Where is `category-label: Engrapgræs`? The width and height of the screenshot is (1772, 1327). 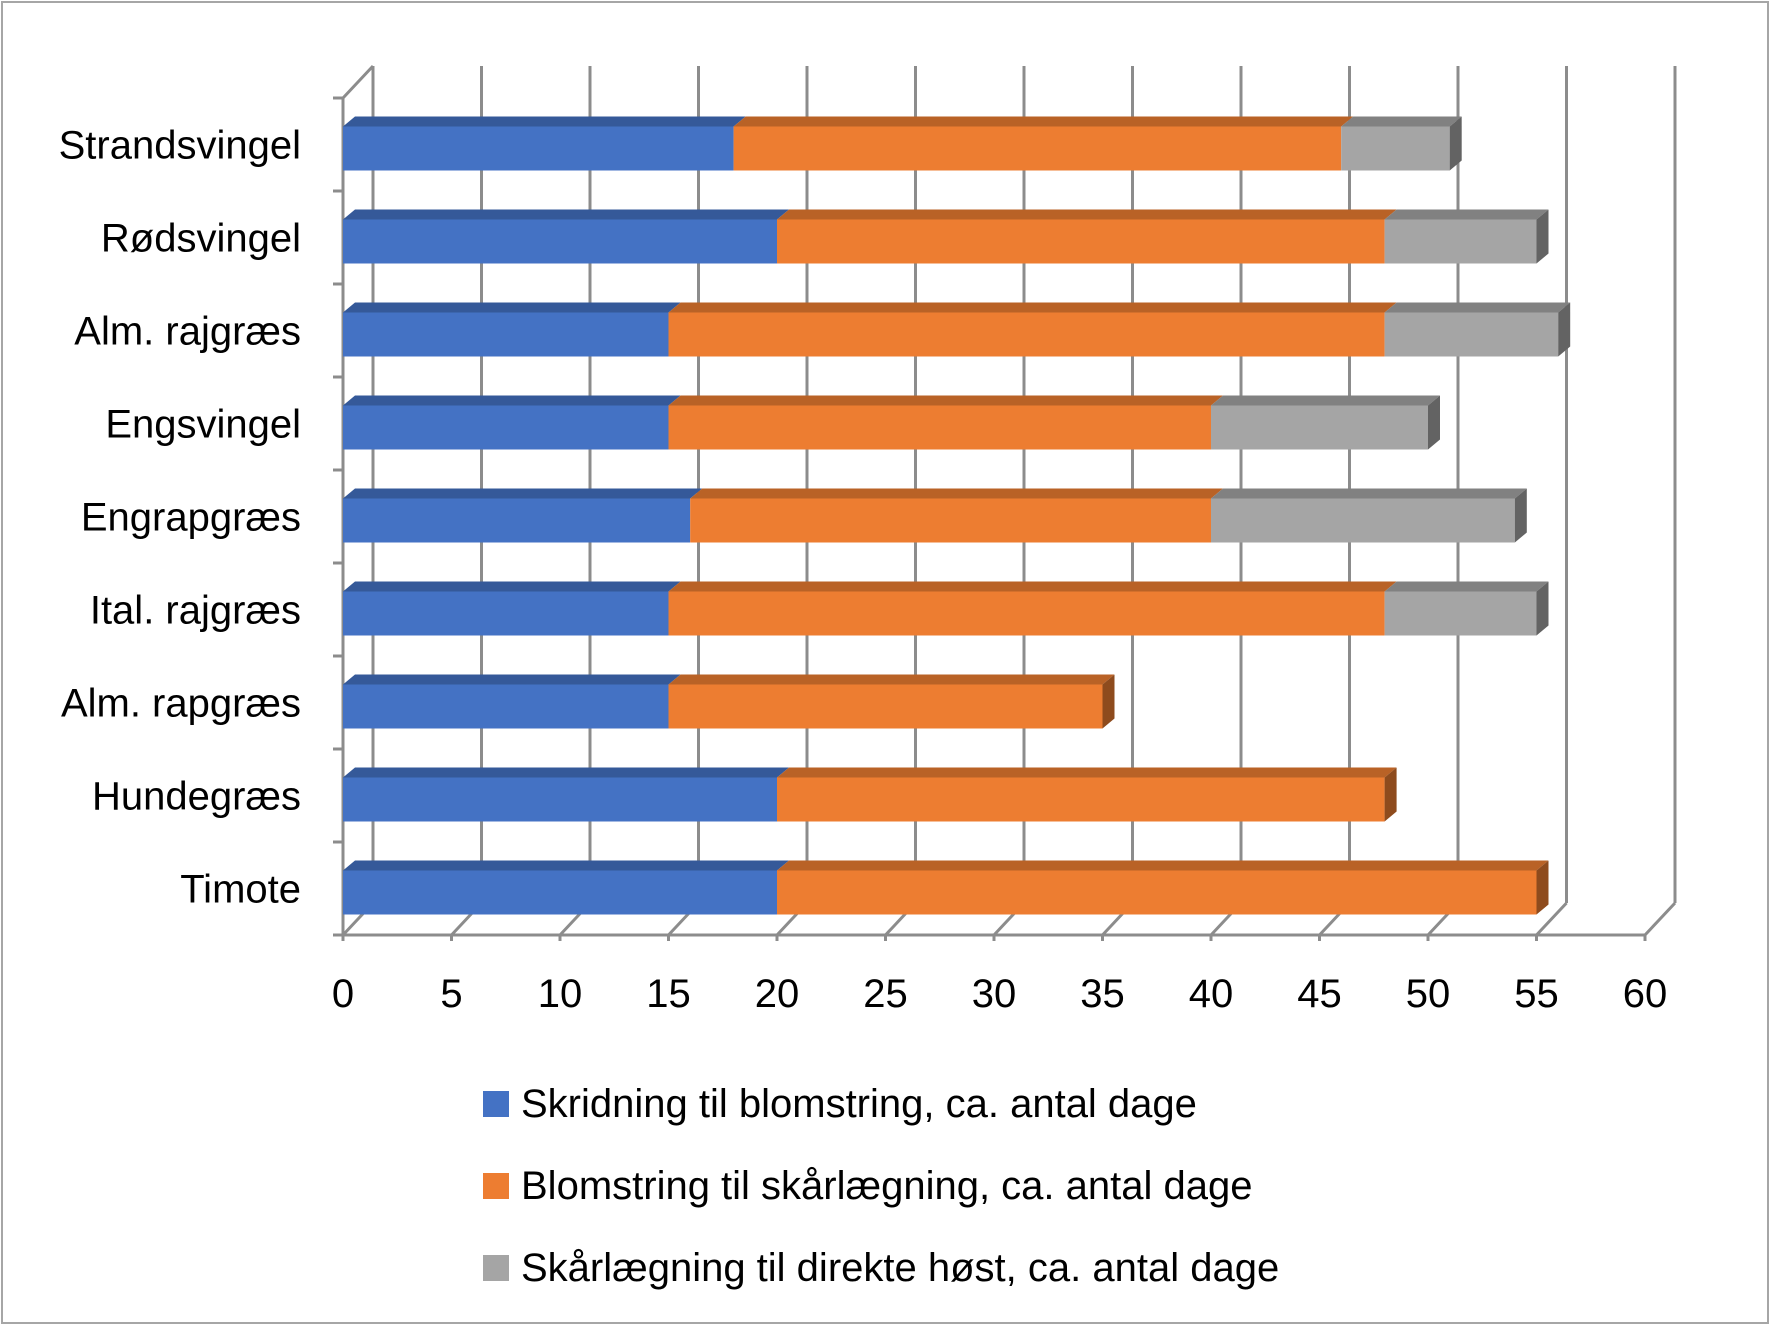 category-label: Engrapgræs is located at coordinates (191, 518).